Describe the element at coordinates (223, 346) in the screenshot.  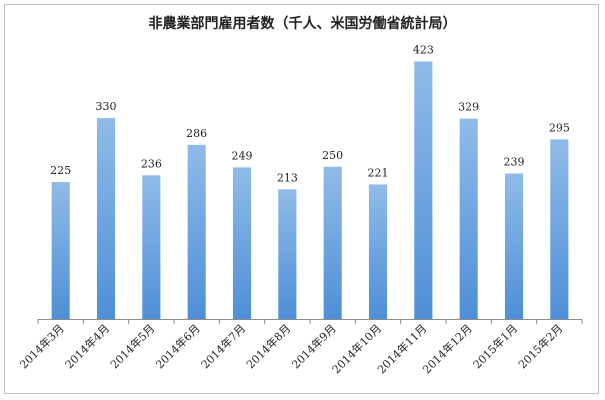
I see `x-tick-label-5: 2014年7月` at that location.